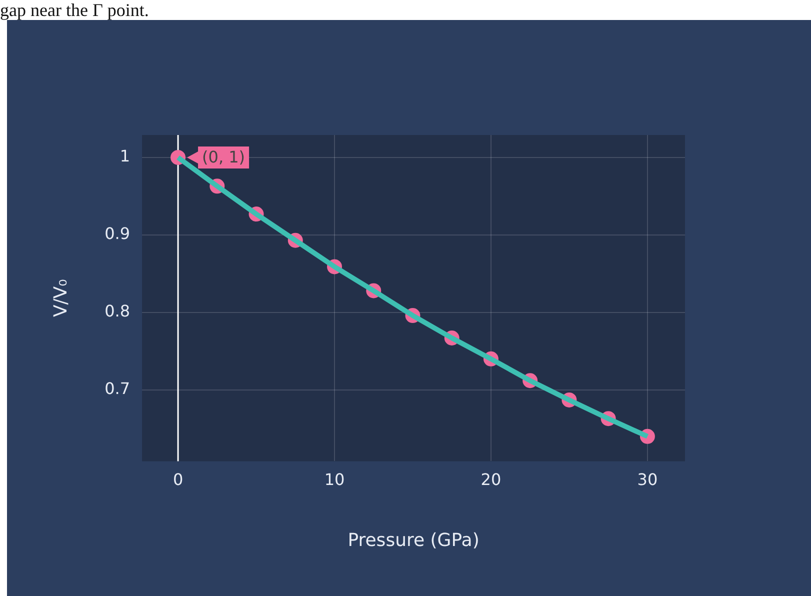 The height and width of the screenshot is (596, 811). What do you see at coordinates (117, 234) in the screenshot?
I see `y-tick-label: 0.9` at bounding box center [117, 234].